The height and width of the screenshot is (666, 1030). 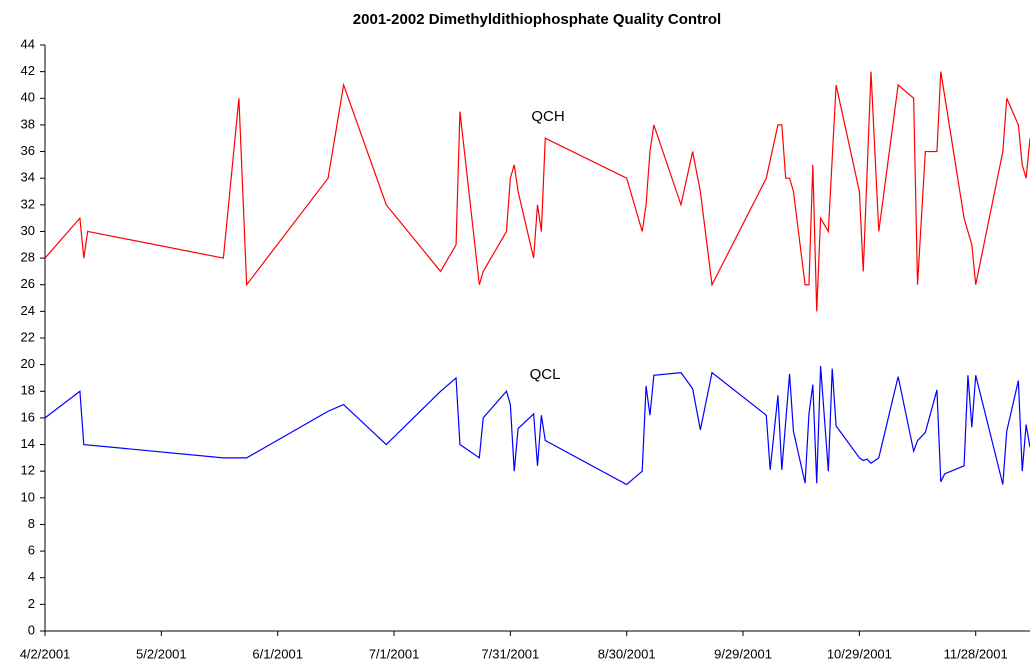 What do you see at coordinates (627, 653) in the screenshot?
I see `x-tick-label: 8/30/2001` at bounding box center [627, 653].